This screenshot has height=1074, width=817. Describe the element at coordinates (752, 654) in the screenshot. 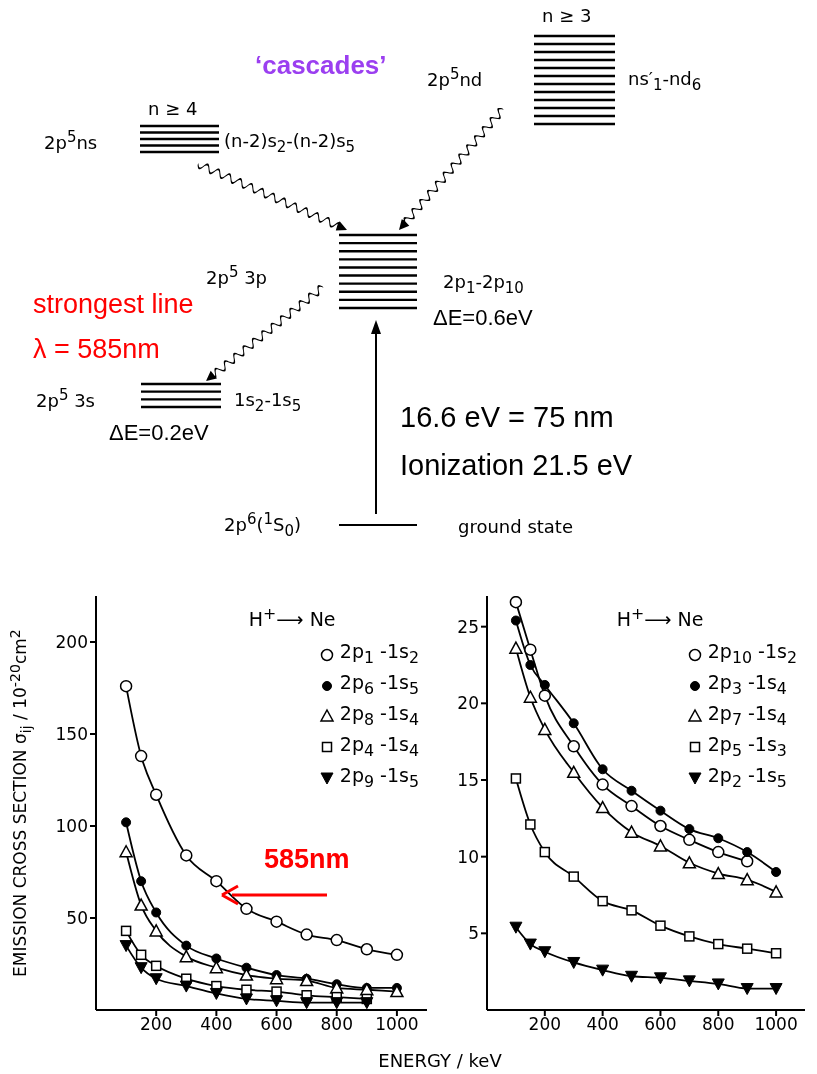

I see `legend-label: 2p$_{10}$ -1s$_{2}$` at that location.